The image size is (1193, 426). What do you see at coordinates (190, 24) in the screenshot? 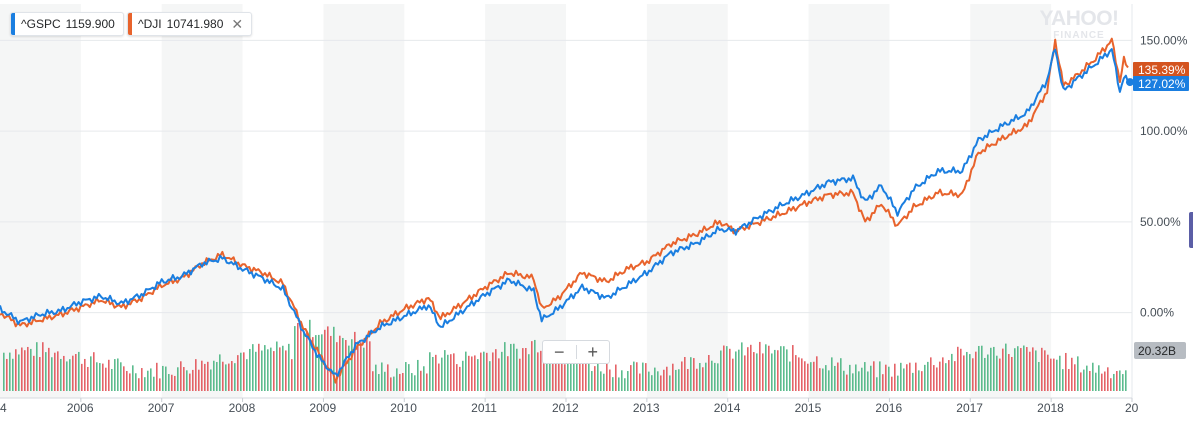
I see `legend-item-dji: ^DJI 10741.980 ✕` at bounding box center [190, 24].